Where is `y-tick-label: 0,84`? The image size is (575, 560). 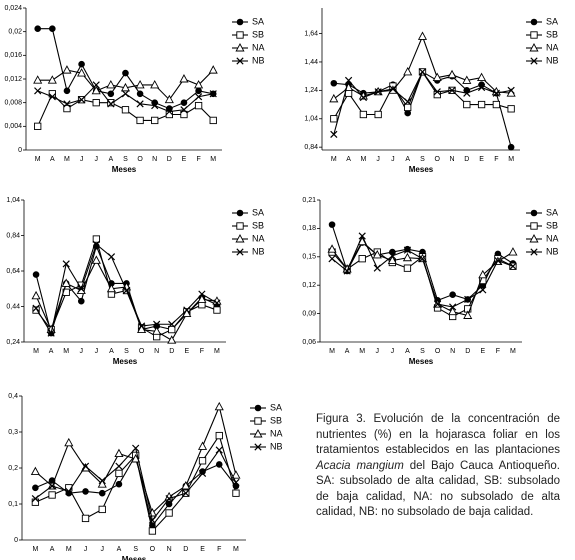 y-tick-label: 0,84 is located at coordinates (13, 235).